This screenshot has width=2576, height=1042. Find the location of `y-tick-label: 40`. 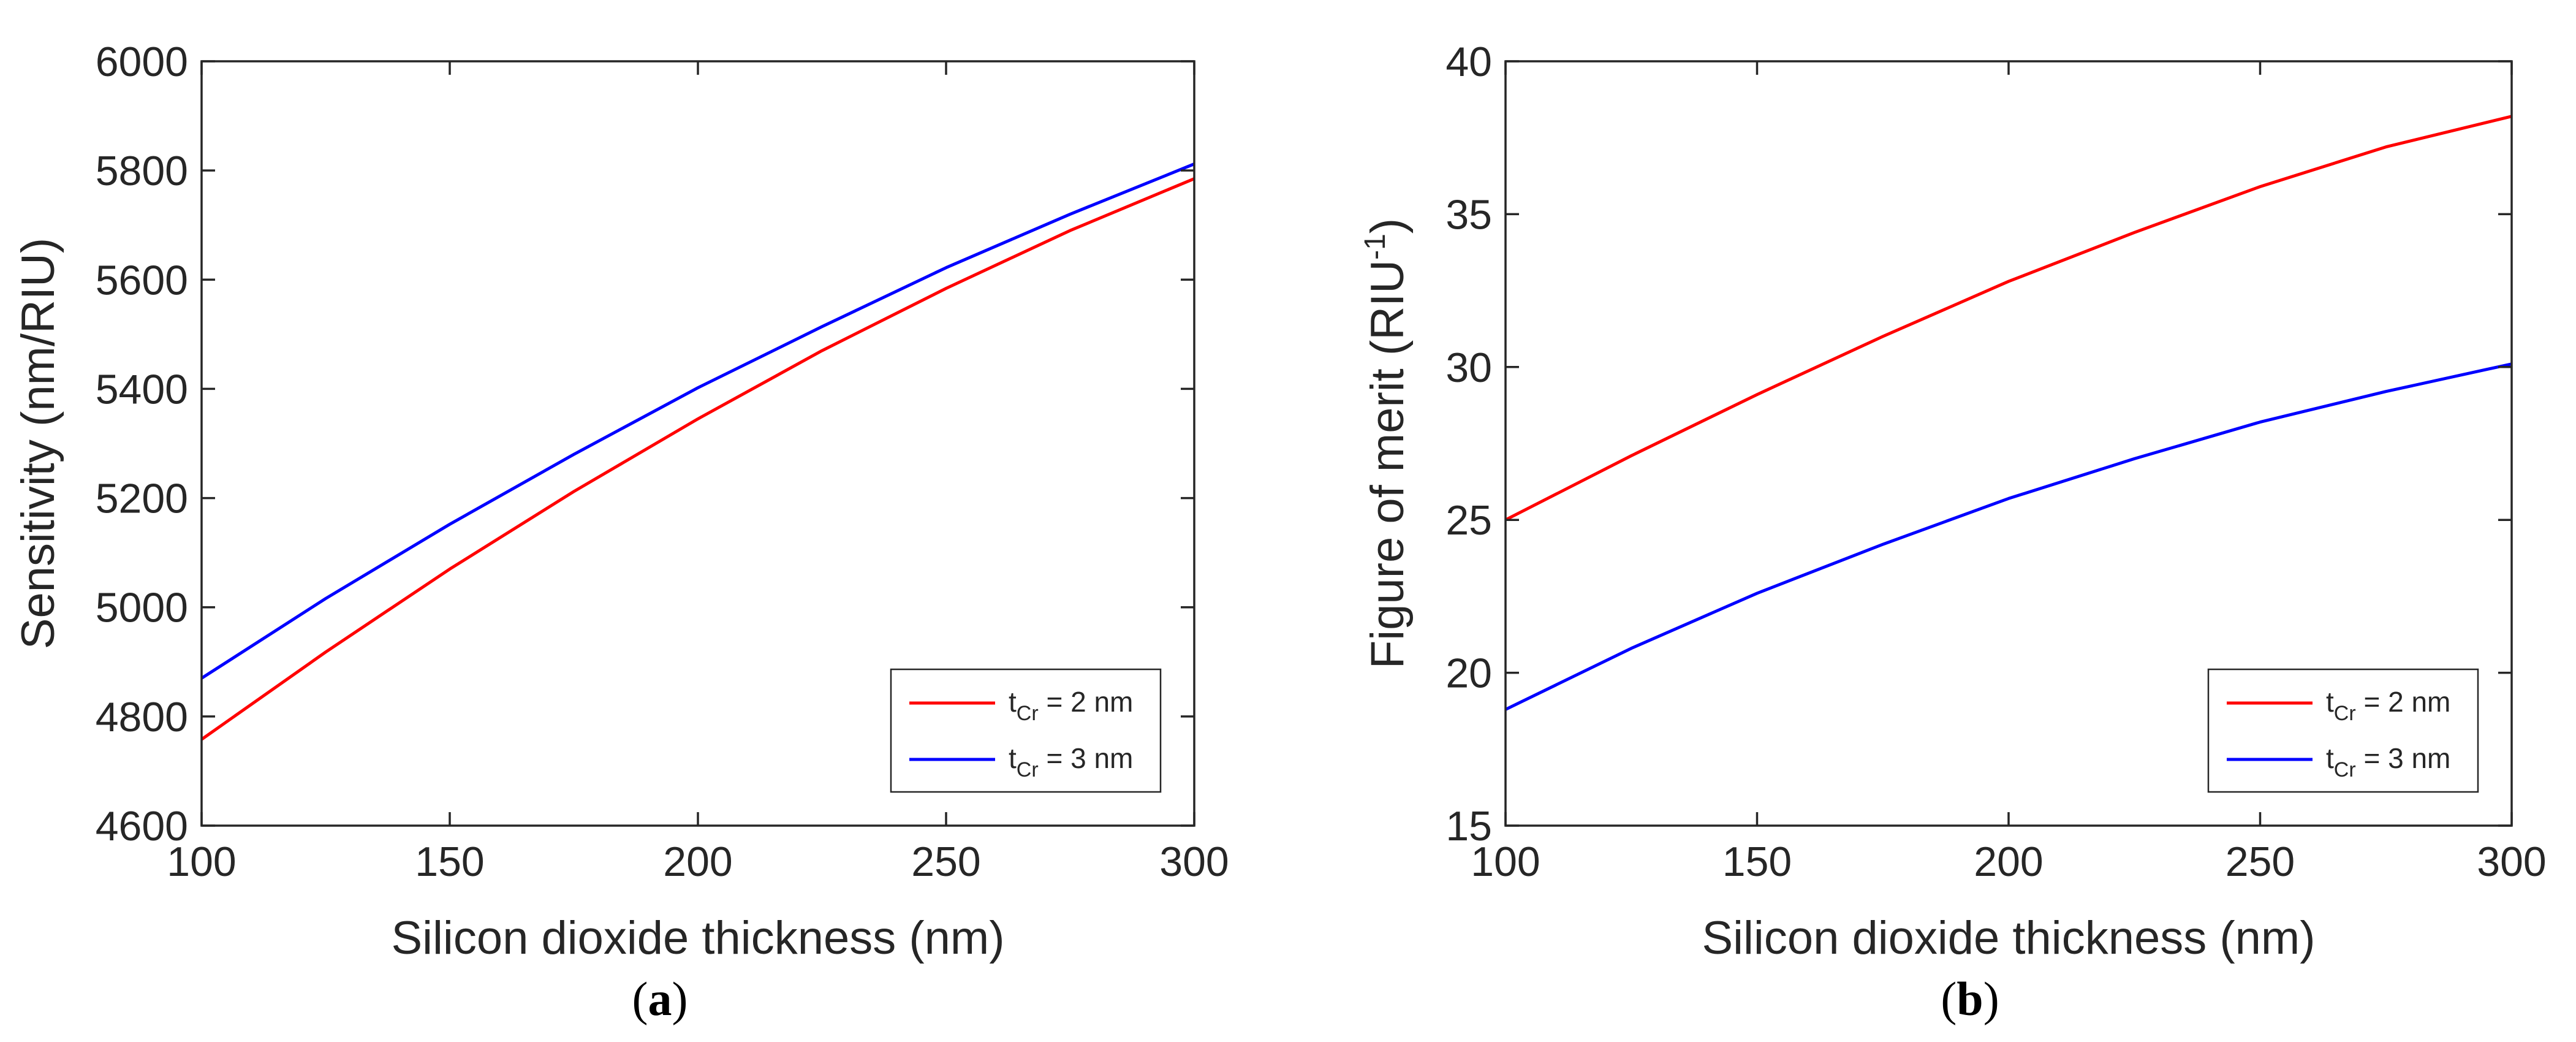

y-tick-label: 40 is located at coordinates (1468, 62).